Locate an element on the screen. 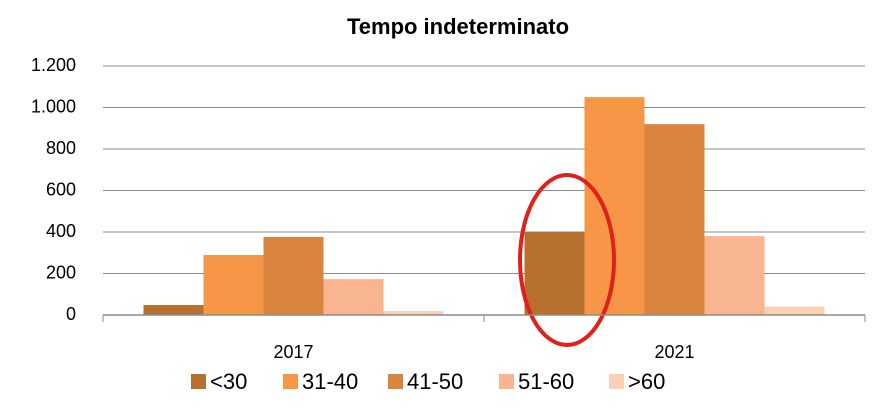  legend-label: 31-40 is located at coordinates (330, 381).